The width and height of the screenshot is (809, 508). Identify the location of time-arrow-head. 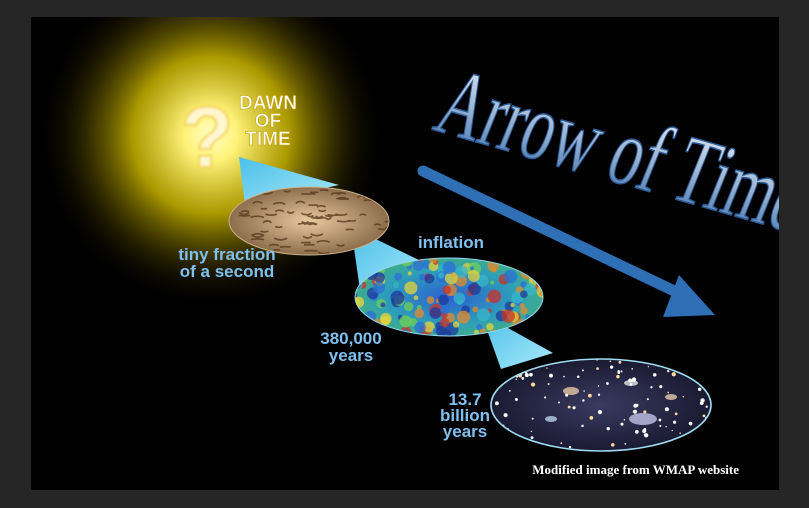
(689, 296).